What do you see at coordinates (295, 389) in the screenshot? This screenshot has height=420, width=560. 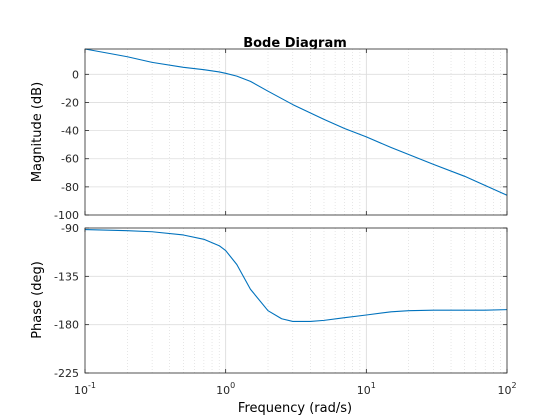 I see `x-ticks: 10⁻¹ 10⁰ 10¹ 10²` at bounding box center [295, 389].